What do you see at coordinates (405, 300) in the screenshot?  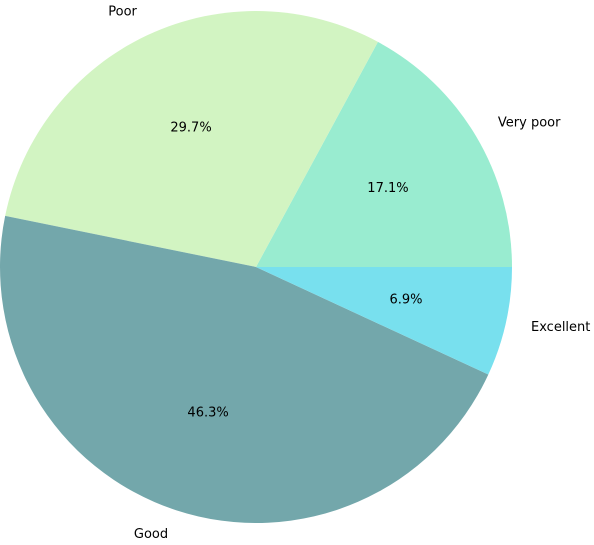 I see `slice-percent-label: 6.9%` at bounding box center [405, 300].